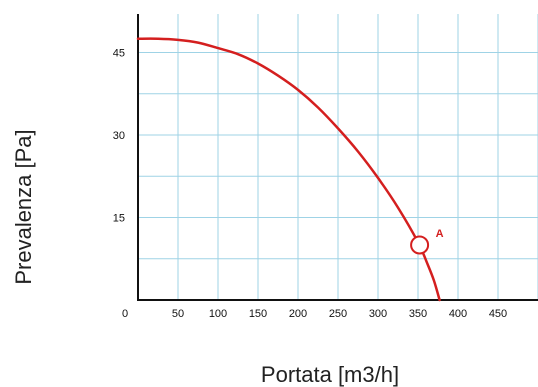 The image size is (538, 387). Describe the element at coordinates (458, 314) in the screenshot. I see `x-tick-label: 400` at that location.